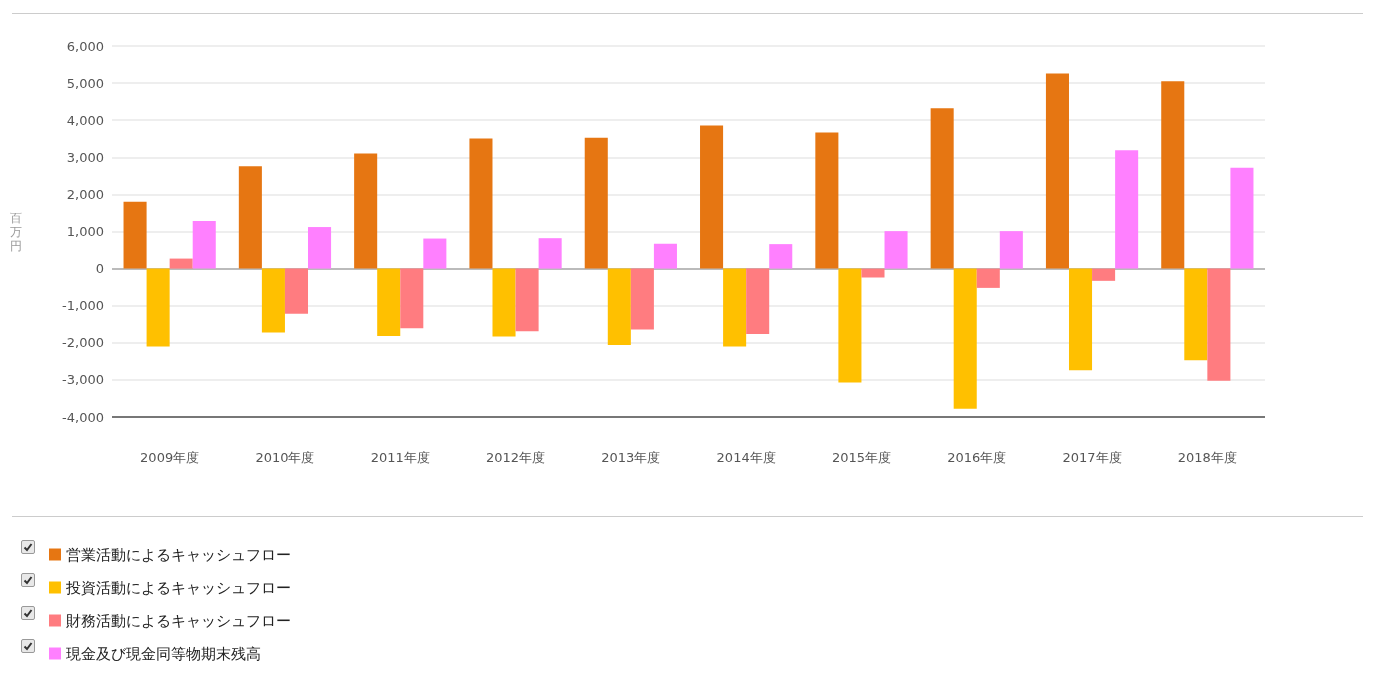 This screenshot has height=680, width=1378. Describe the element at coordinates (85, 46) in the screenshot. I see `y-tick-label: 6,000` at that location.